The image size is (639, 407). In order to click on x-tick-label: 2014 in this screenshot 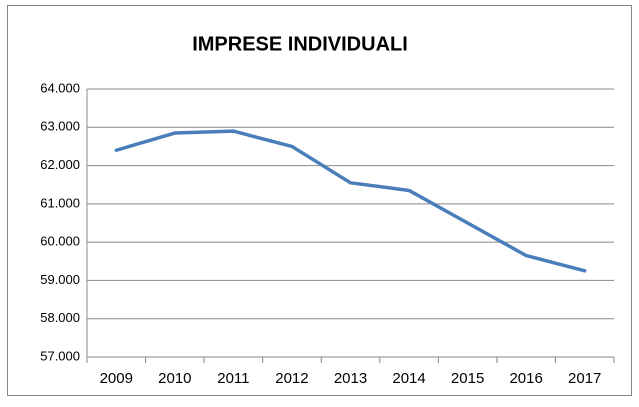, I will do `click(408, 378)`.